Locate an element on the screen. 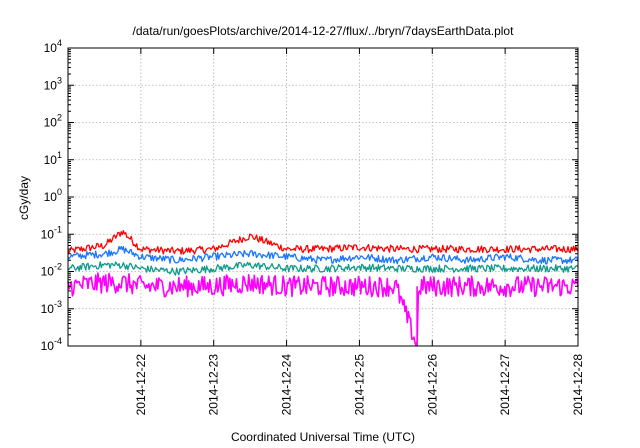 This screenshot has width=640, height=448. x-tick-label: 2014-12-22 is located at coordinates (141, 385).